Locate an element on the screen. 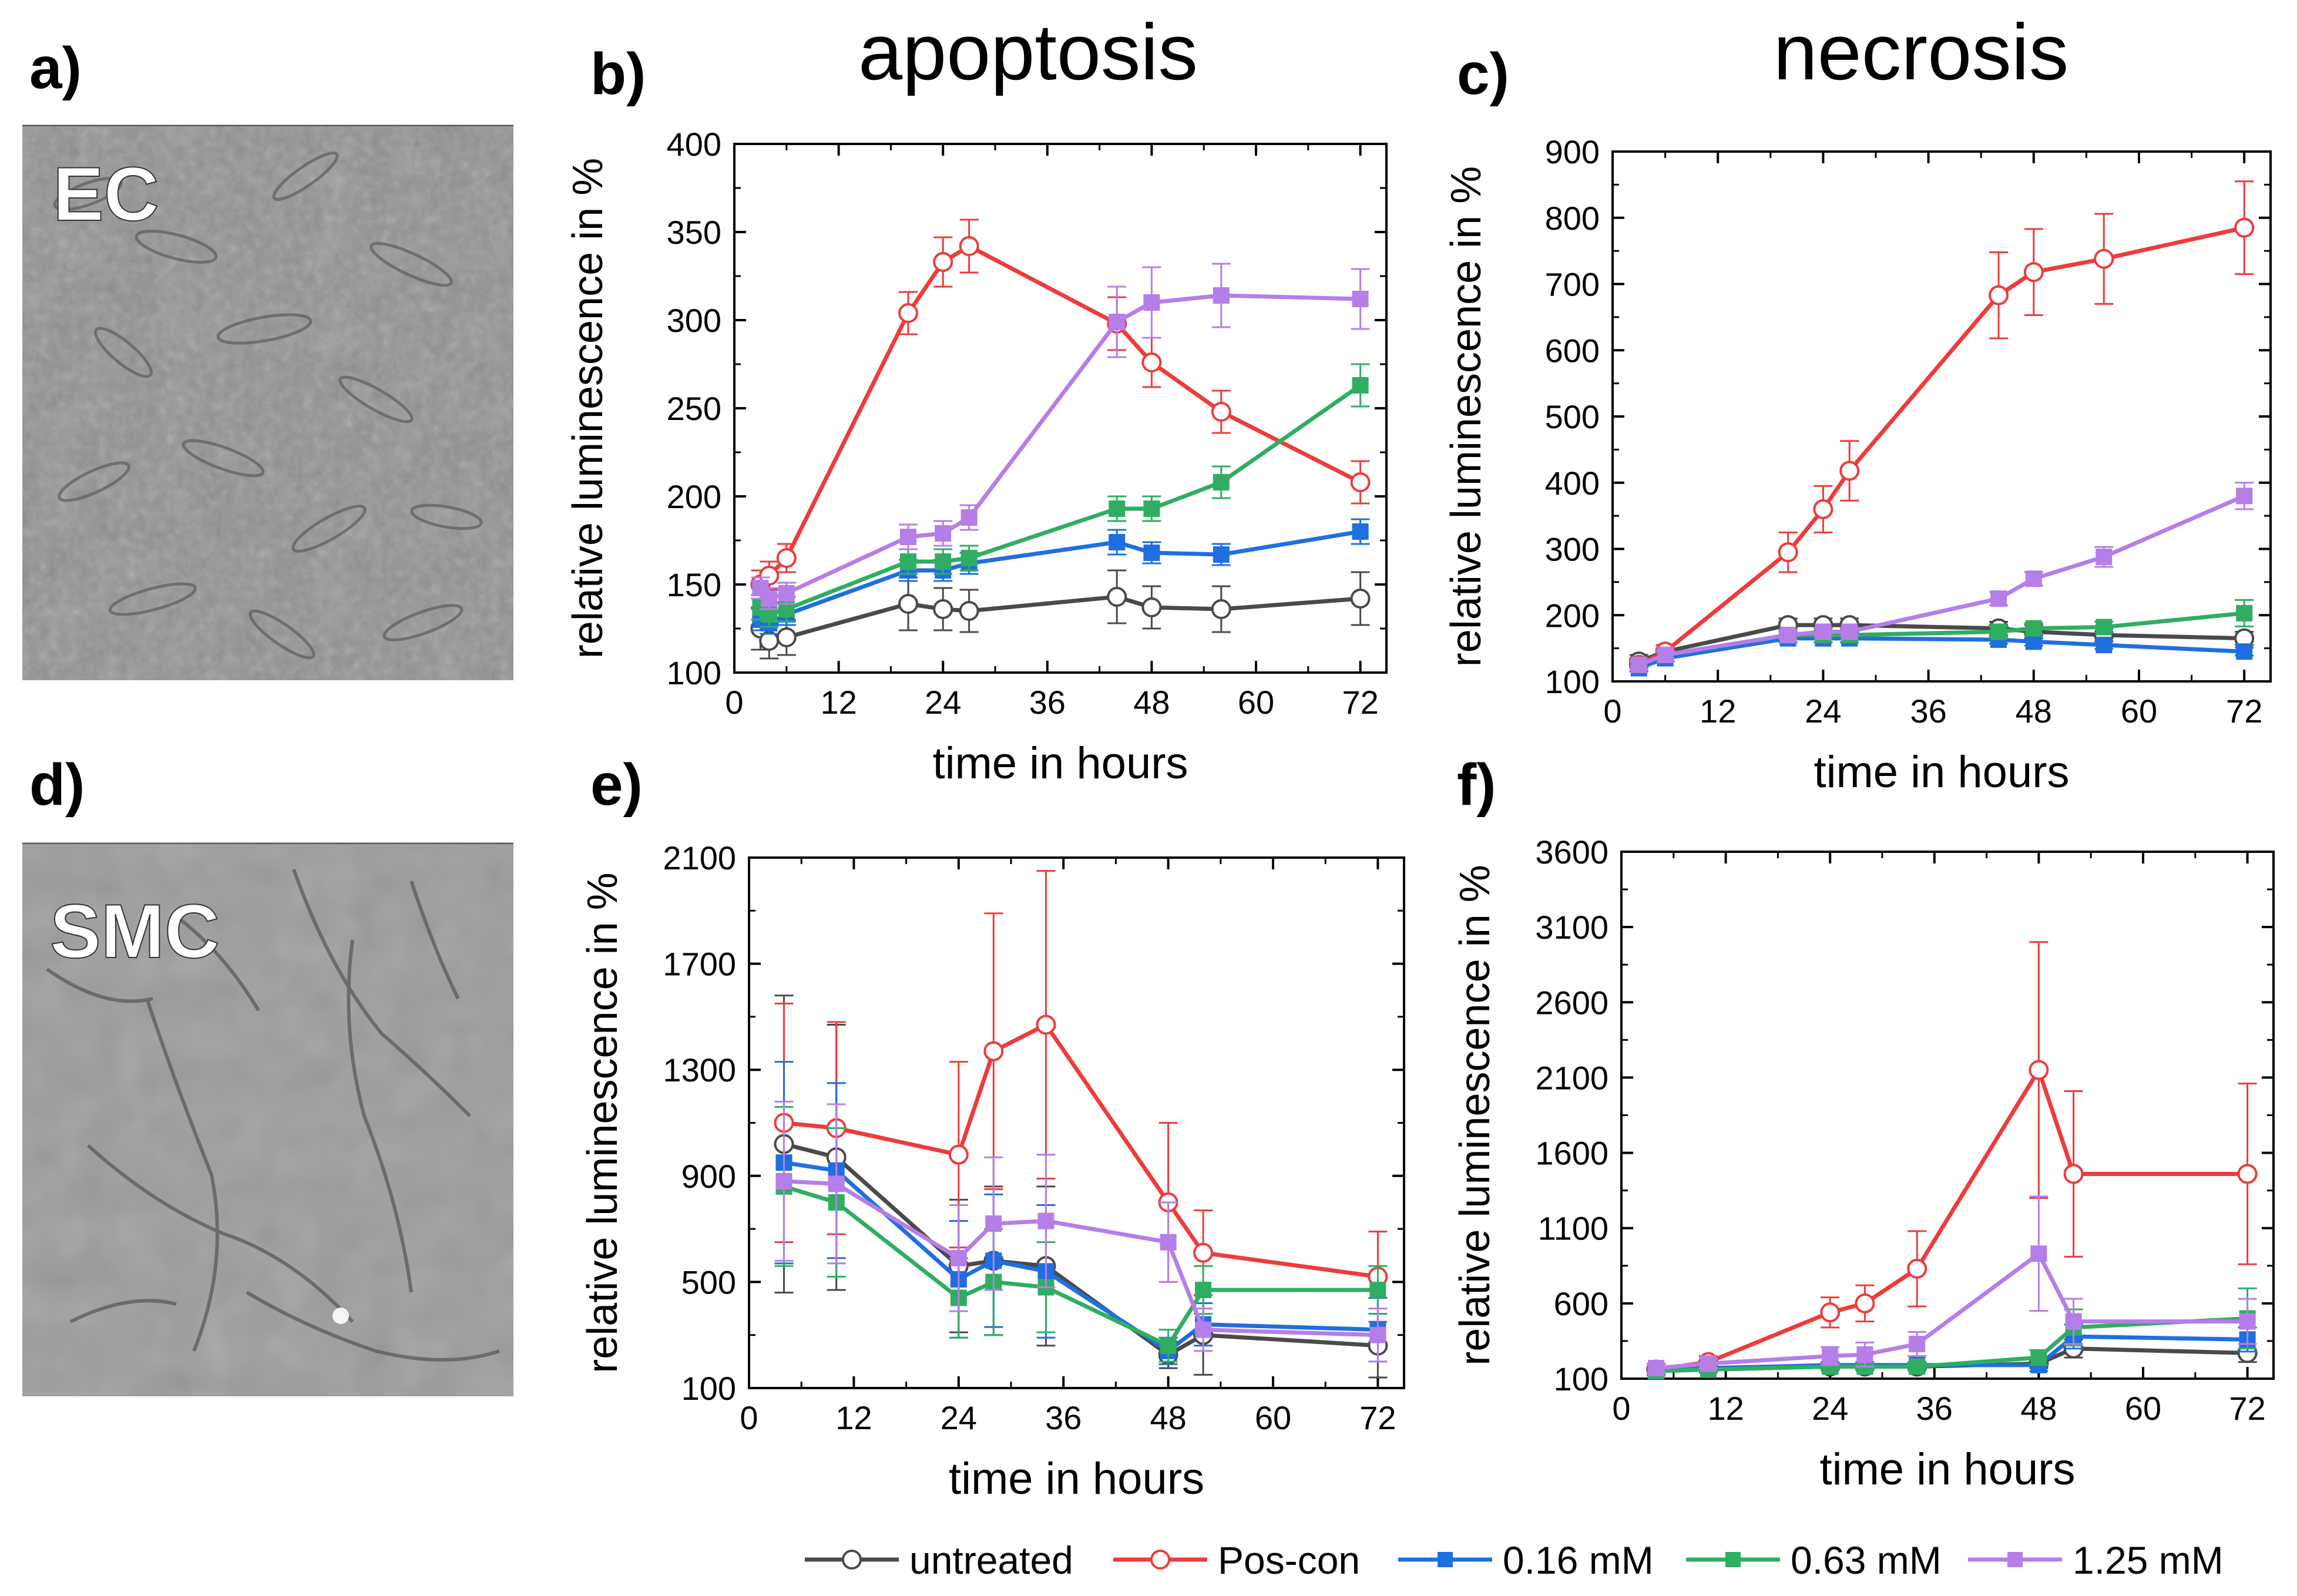 This screenshot has width=2297, height=1596. chart-e-series-1-25-mm is located at coordinates (1081, 1231).